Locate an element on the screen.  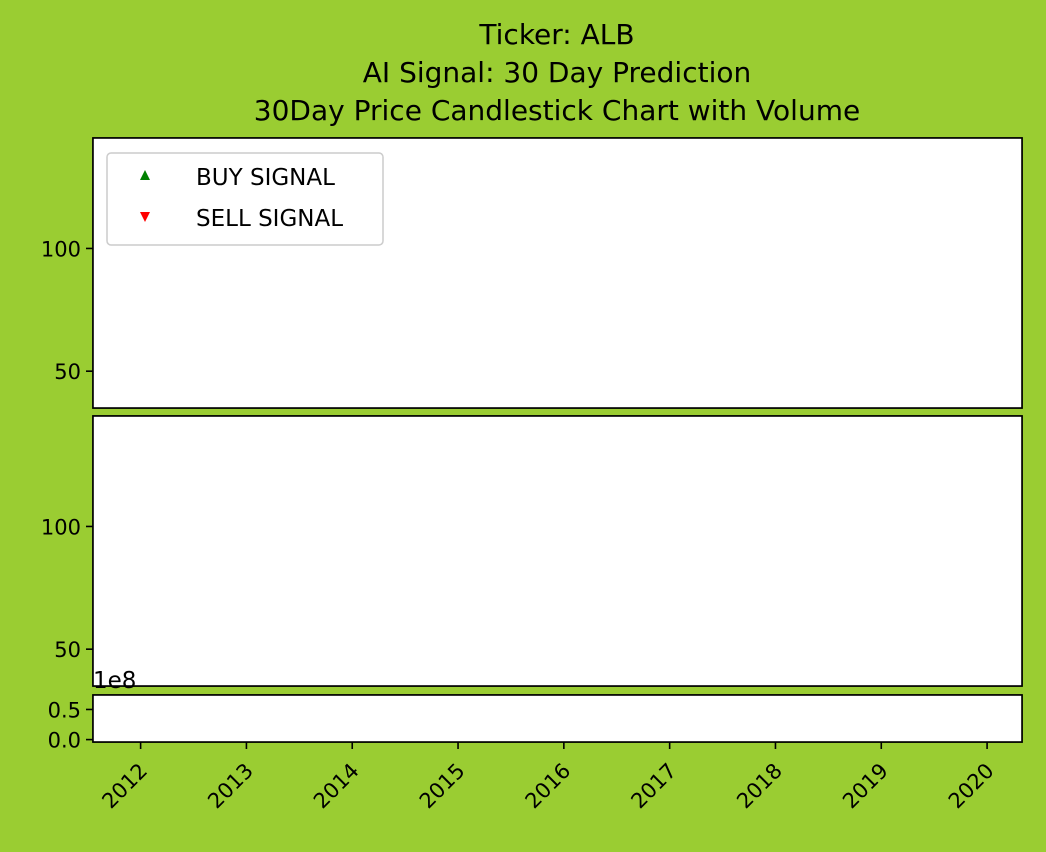
chart-title-line-2: AI Signal: 30 Day Prediction is located at coordinates (557, 72).